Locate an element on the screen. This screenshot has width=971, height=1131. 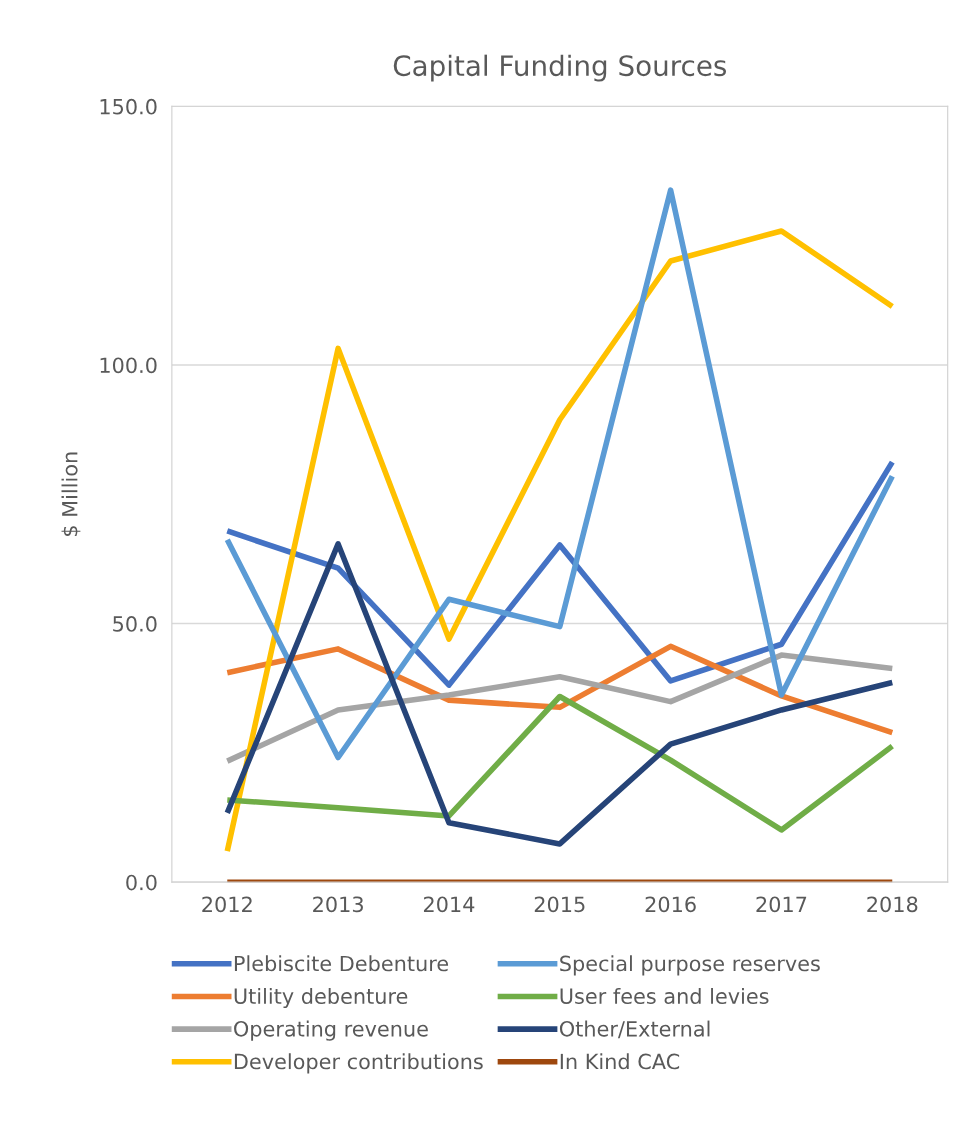
legend-label: User fees and levies is located at coordinates (664, 996).